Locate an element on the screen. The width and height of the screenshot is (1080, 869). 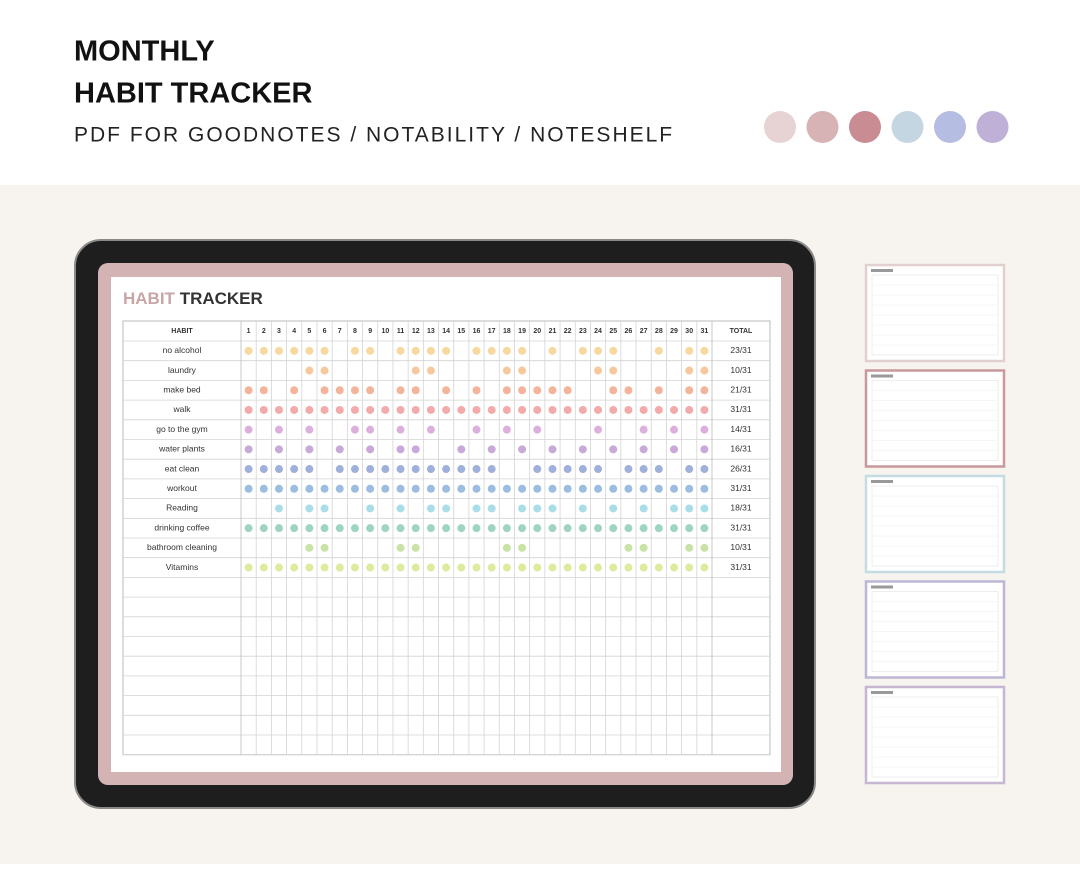
day-header: 19 is located at coordinates (522, 331).